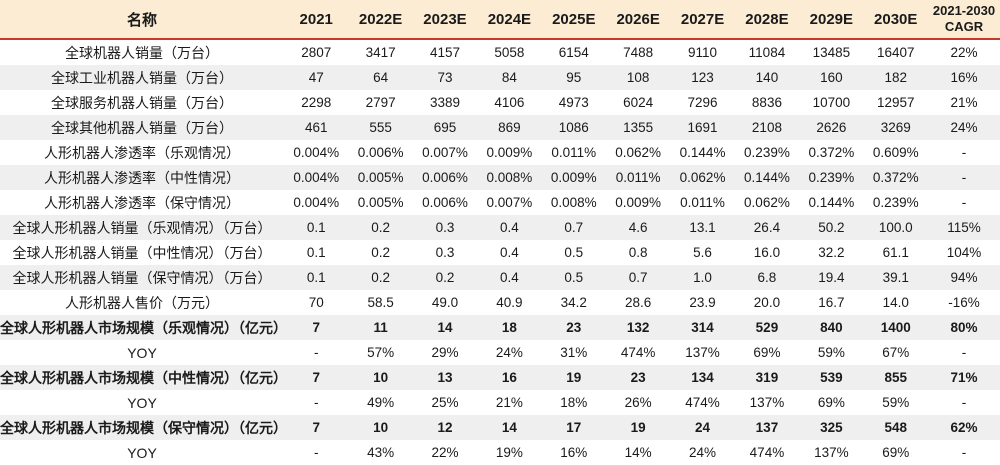 Image resolution: width=1000 pixels, height=466 pixels. What do you see at coordinates (831, 377) in the screenshot?
I see `value-cell: 539` at bounding box center [831, 377].